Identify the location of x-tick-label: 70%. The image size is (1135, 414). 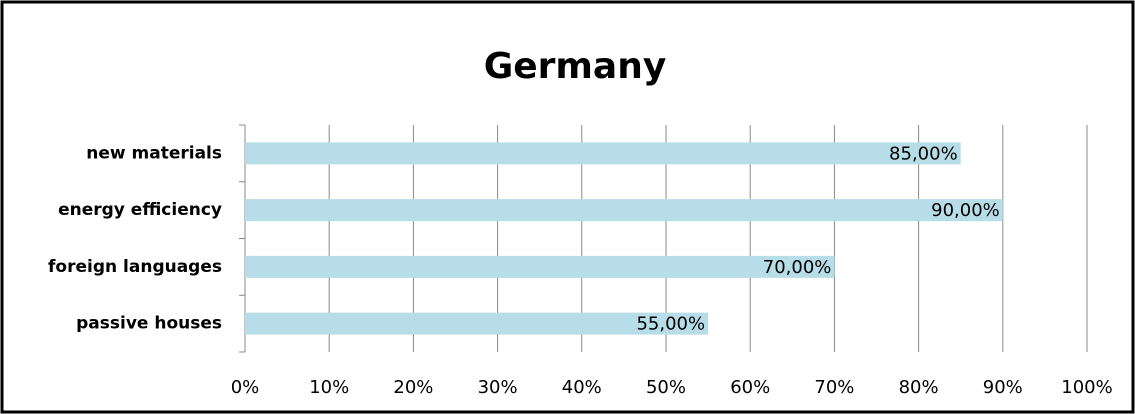
(834, 387).